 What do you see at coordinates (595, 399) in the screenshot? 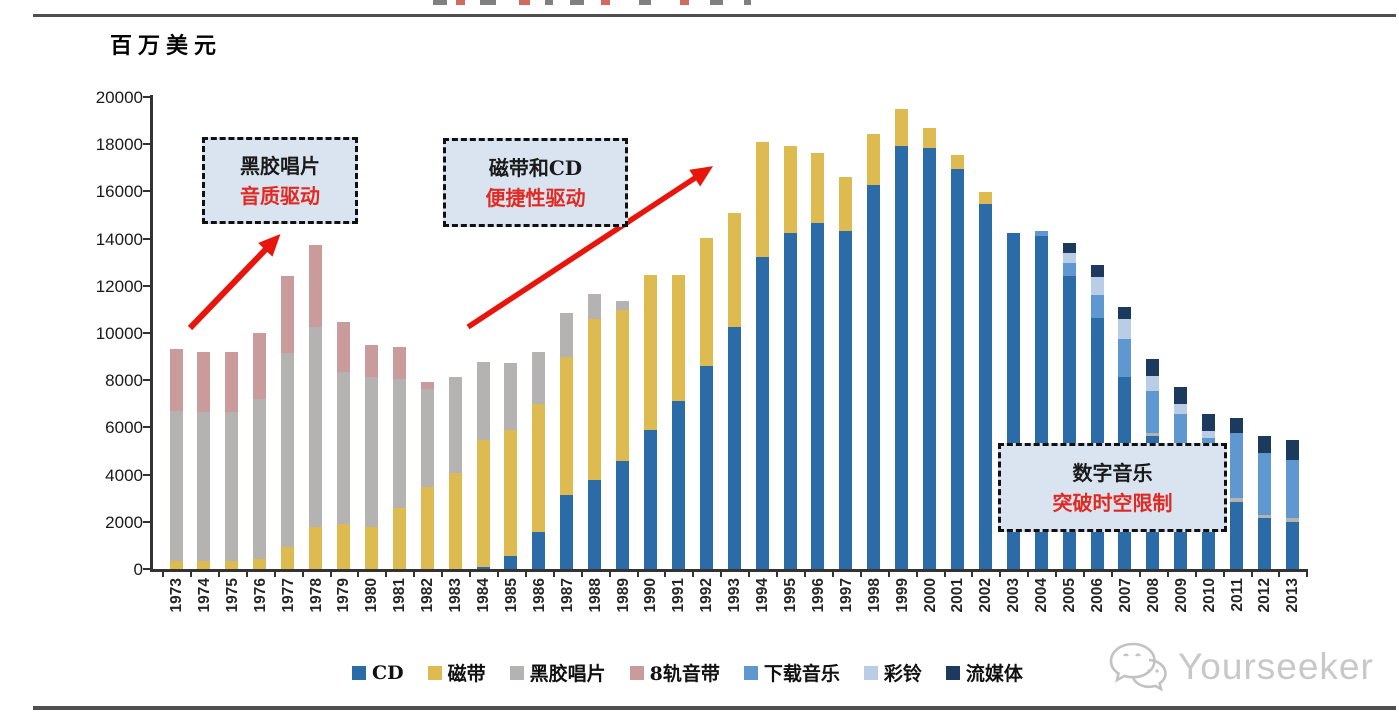
I see `bar-segment-磁带-1988` at bounding box center [595, 399].